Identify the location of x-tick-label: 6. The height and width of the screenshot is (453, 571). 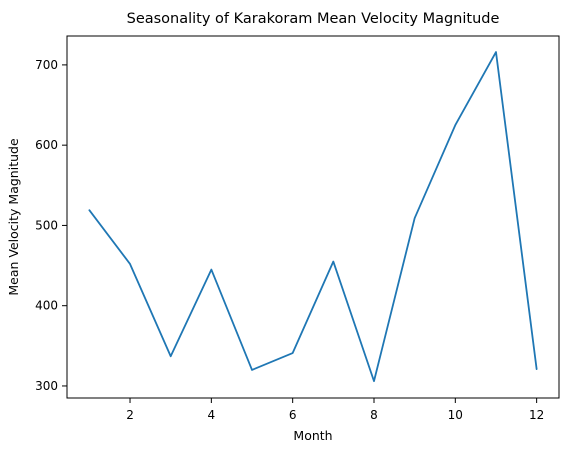
(293, 415).